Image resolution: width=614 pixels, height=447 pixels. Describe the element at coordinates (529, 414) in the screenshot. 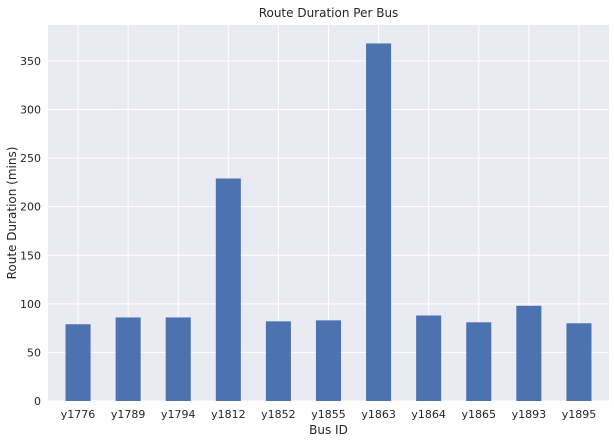

I see `x-tick-label: y1893` at that location.